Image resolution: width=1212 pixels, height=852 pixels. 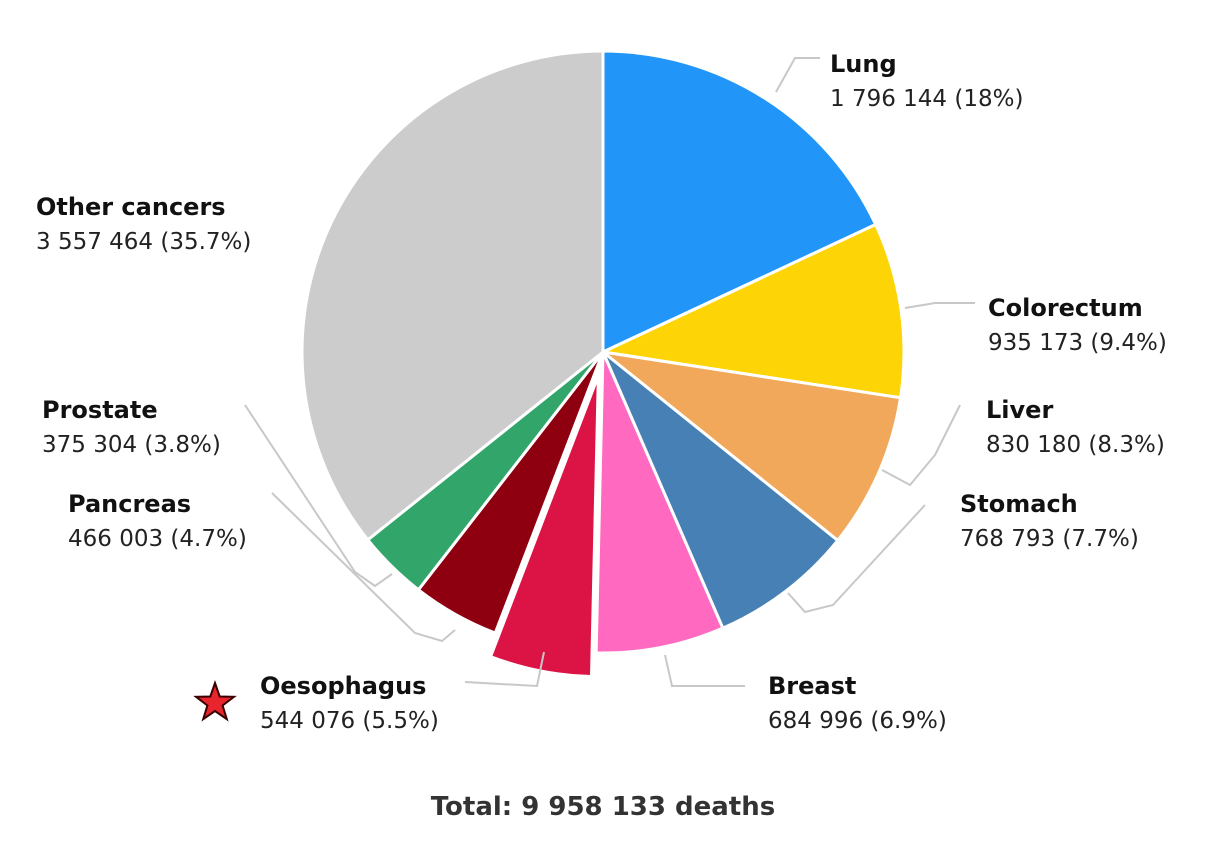 I want to click on value-stomach: 768 793 (7.7%), so click(x=1049, y=539).